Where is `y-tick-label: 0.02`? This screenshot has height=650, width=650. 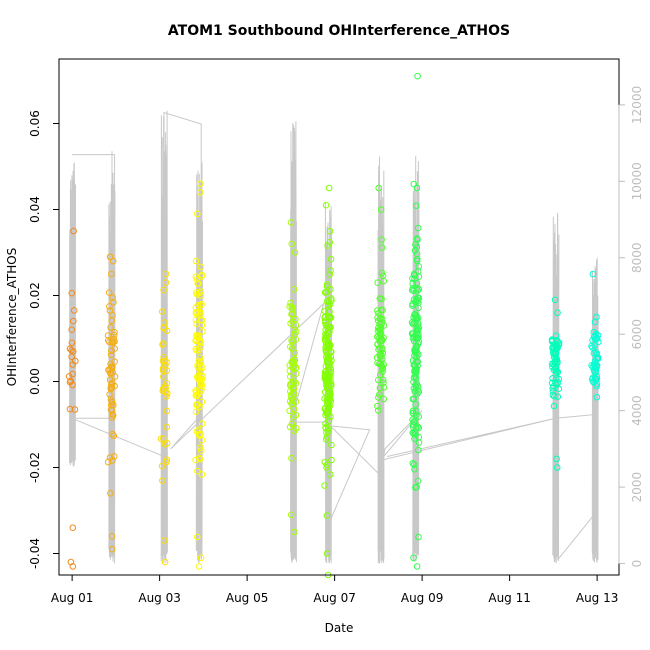
y-tick-label: 0.02 is located at coordinates (35, 295).